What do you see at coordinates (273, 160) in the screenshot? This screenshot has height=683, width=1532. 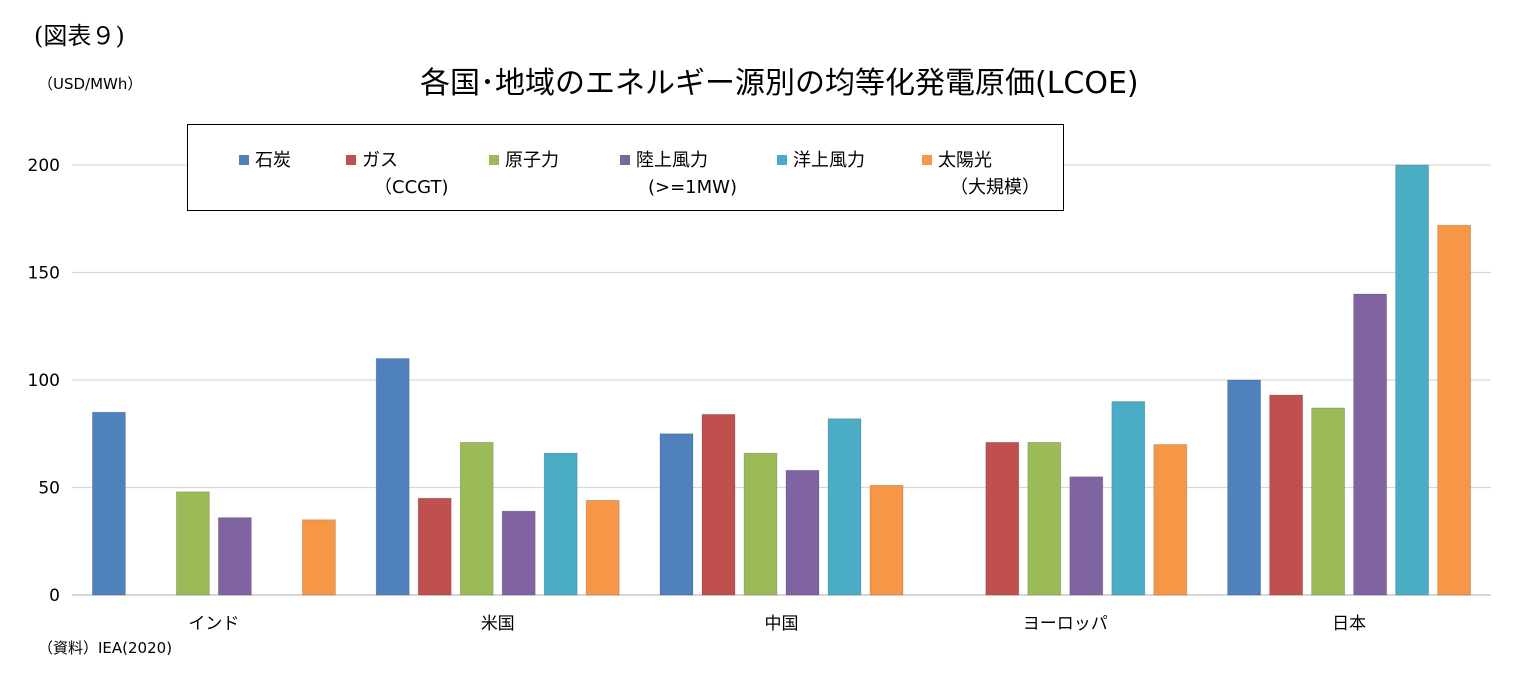 I see `legend-label-coal: 石炭` at bounding box center [273, 160].